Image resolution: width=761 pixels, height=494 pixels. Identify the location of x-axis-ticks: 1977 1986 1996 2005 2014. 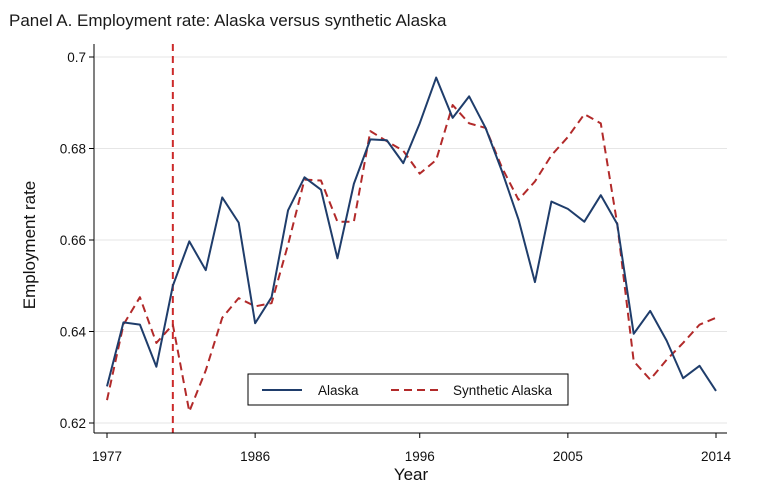
(412, 448).